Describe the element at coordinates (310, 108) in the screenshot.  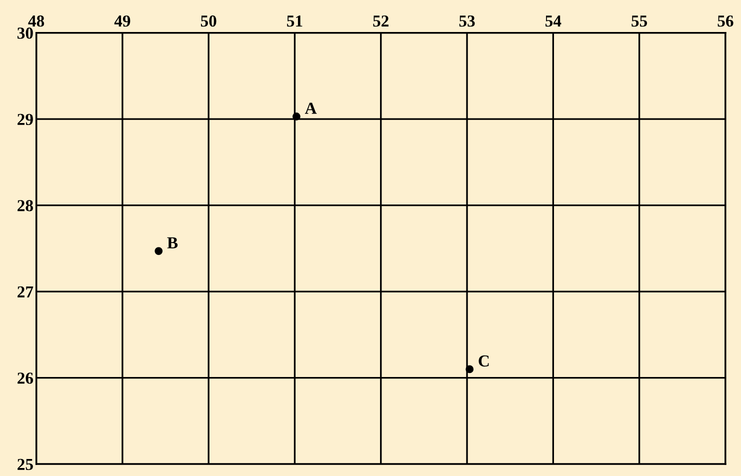
I see `annotation: A` at that location.